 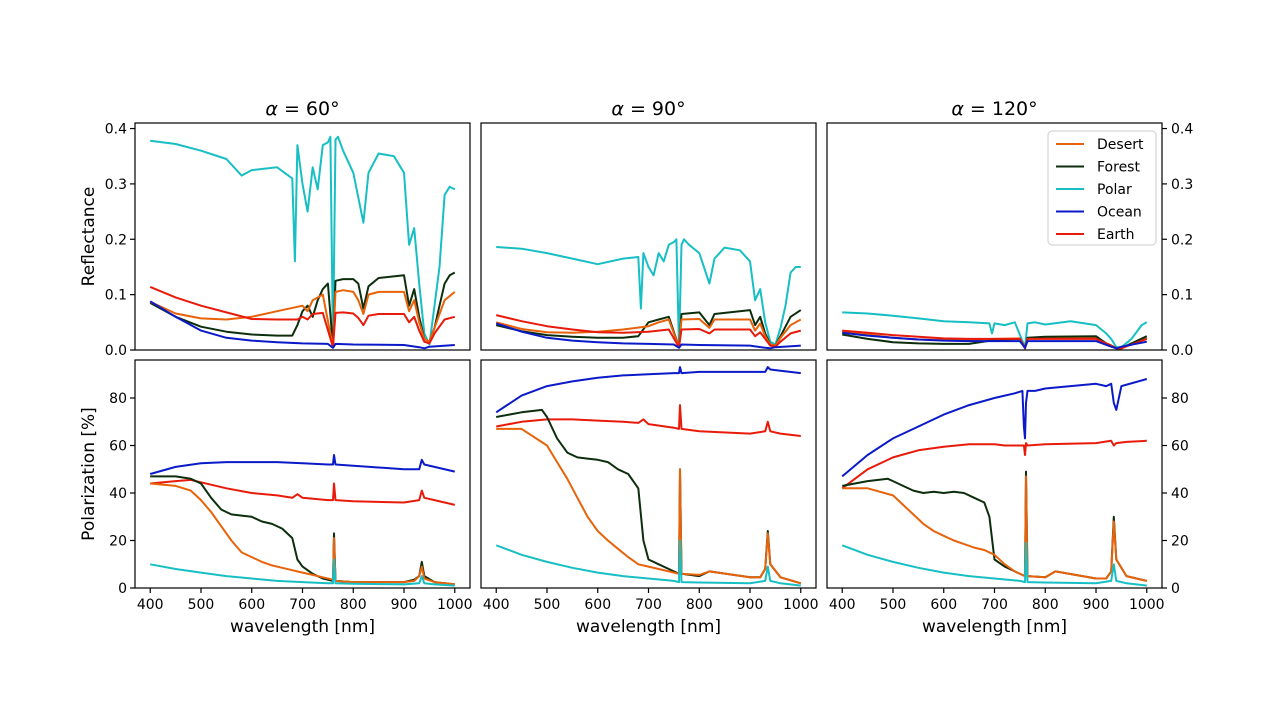 I want to click on y-tick-label-right: 0.1, so click(x=1182, y=296).